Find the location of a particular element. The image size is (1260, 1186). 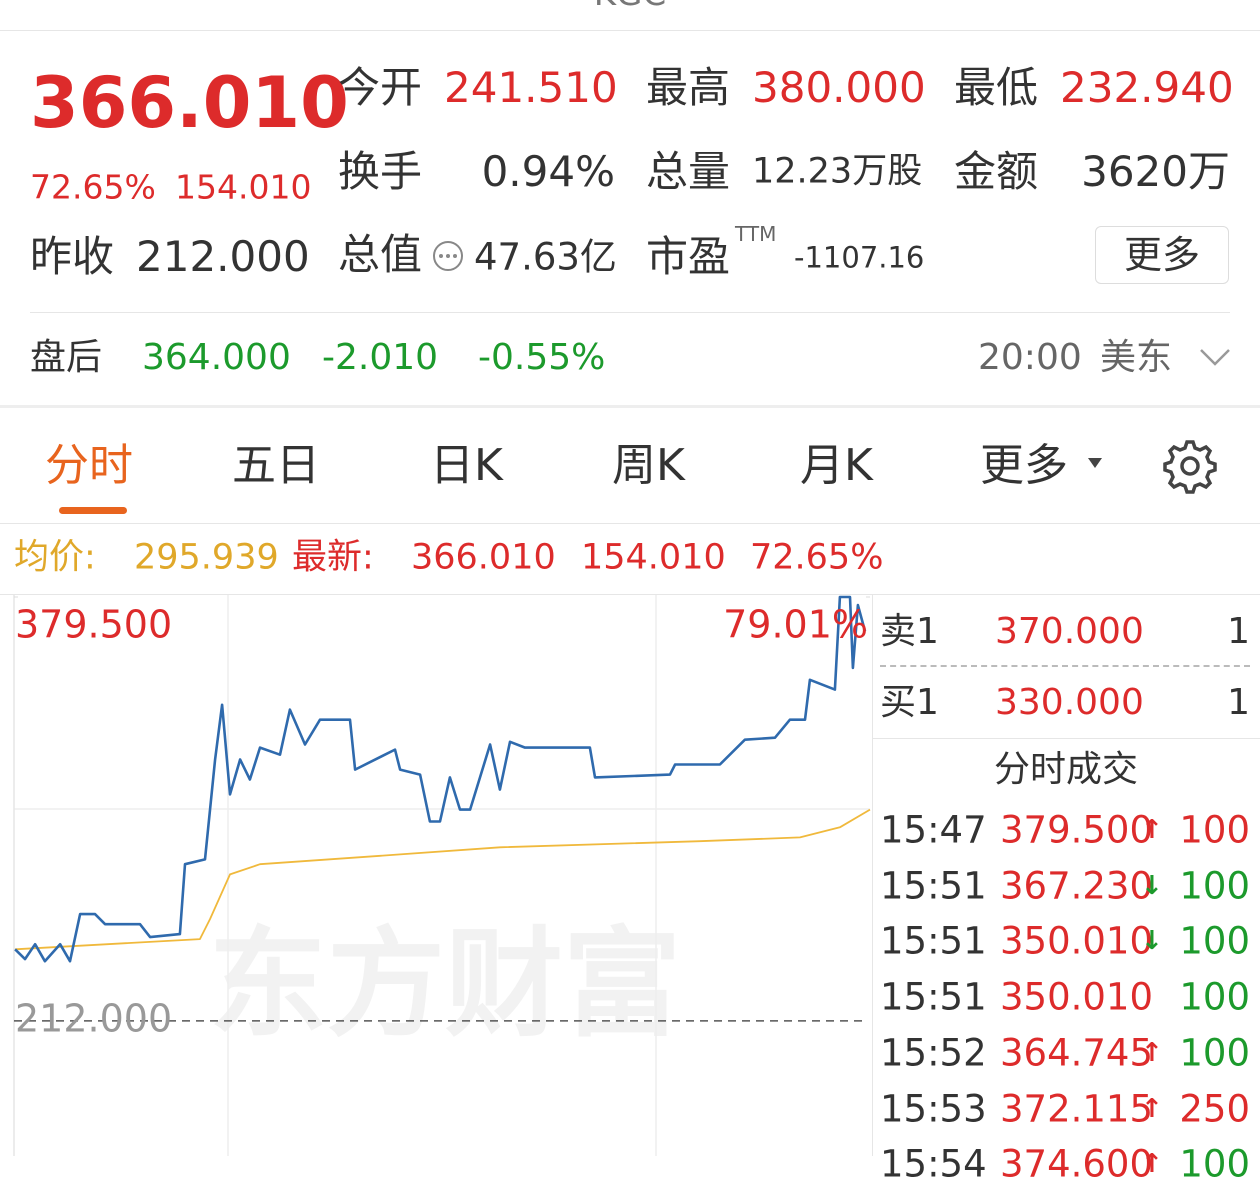

field-label: 最低 is located at coordinates (996, 87).